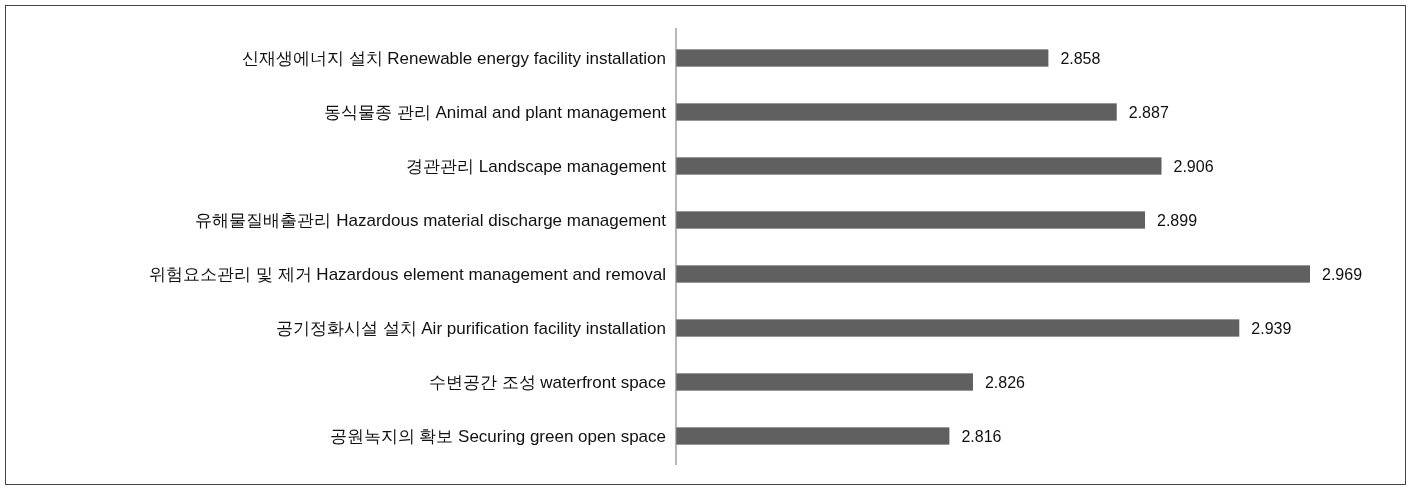  Describe the element at coordinates (1148, 112) in the screenshot. I see `data-label: 2.887` at that location.